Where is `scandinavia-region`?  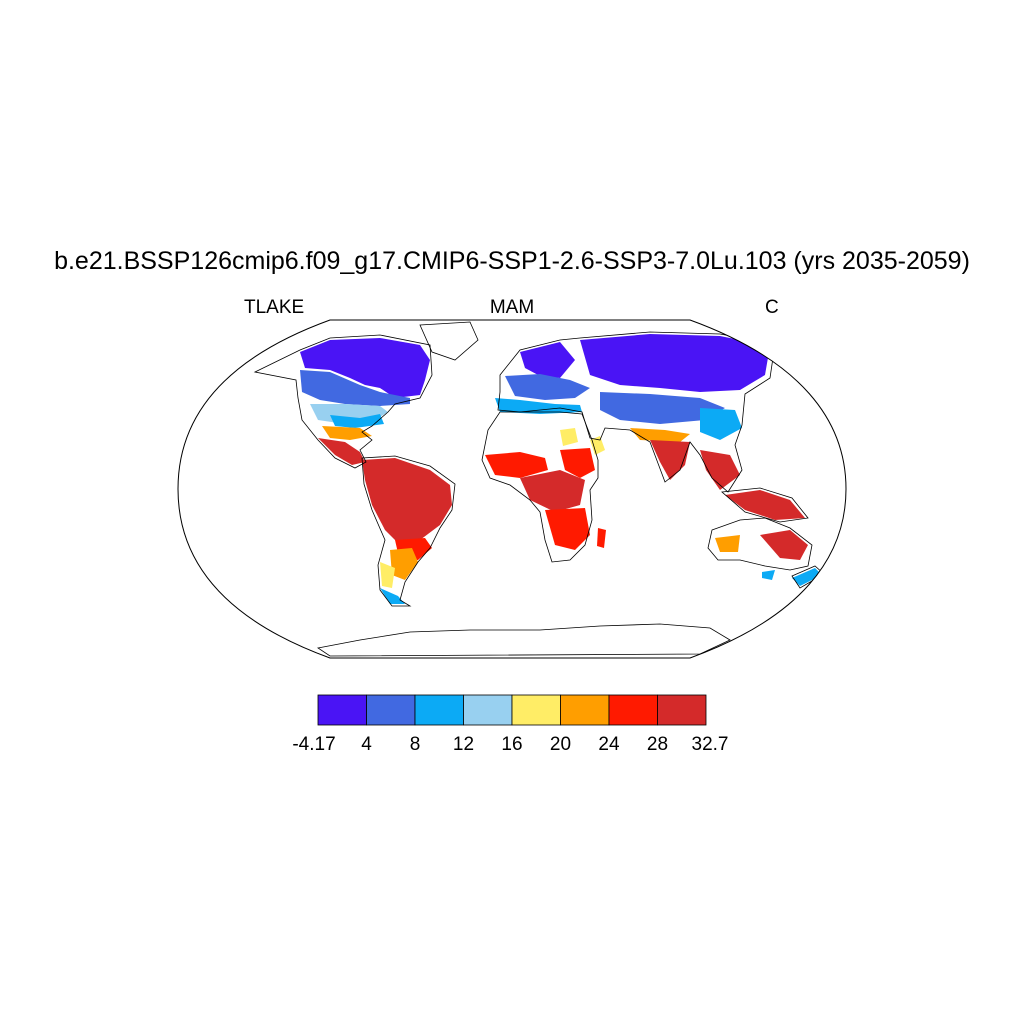 scandinavia-region is located at coordinates (547, 360).